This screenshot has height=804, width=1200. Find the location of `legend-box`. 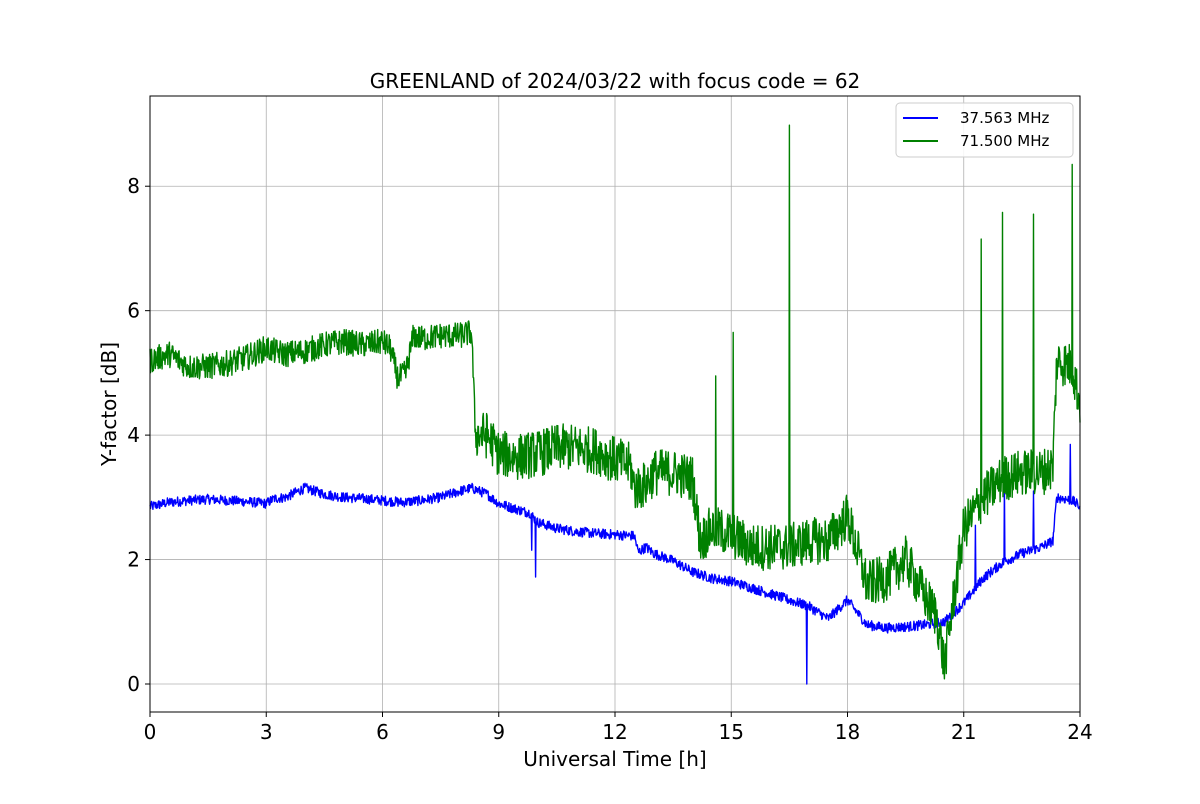

legend-box is located at coordinates (984, 130).